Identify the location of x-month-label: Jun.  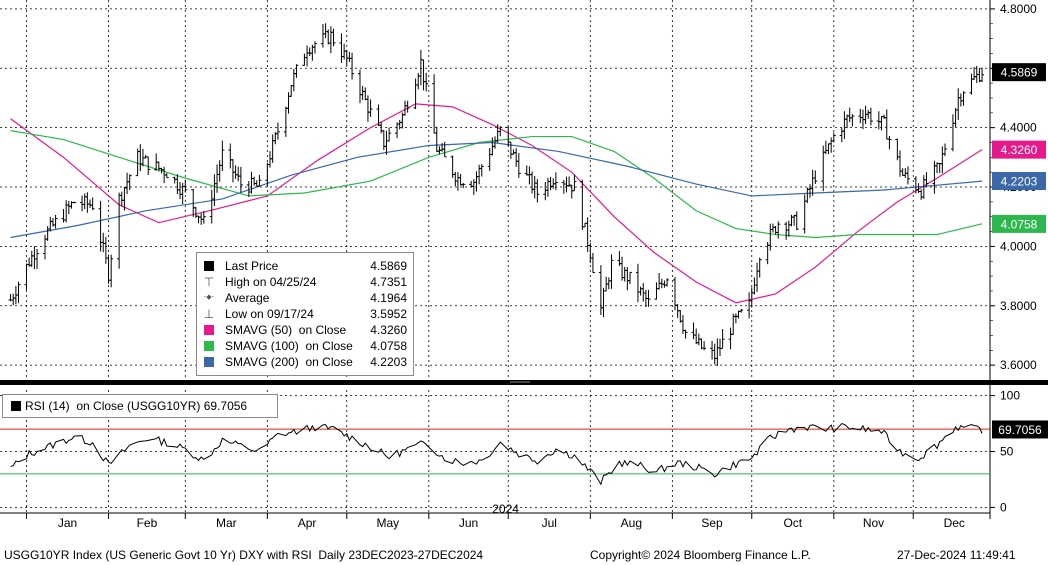
(468, 523).